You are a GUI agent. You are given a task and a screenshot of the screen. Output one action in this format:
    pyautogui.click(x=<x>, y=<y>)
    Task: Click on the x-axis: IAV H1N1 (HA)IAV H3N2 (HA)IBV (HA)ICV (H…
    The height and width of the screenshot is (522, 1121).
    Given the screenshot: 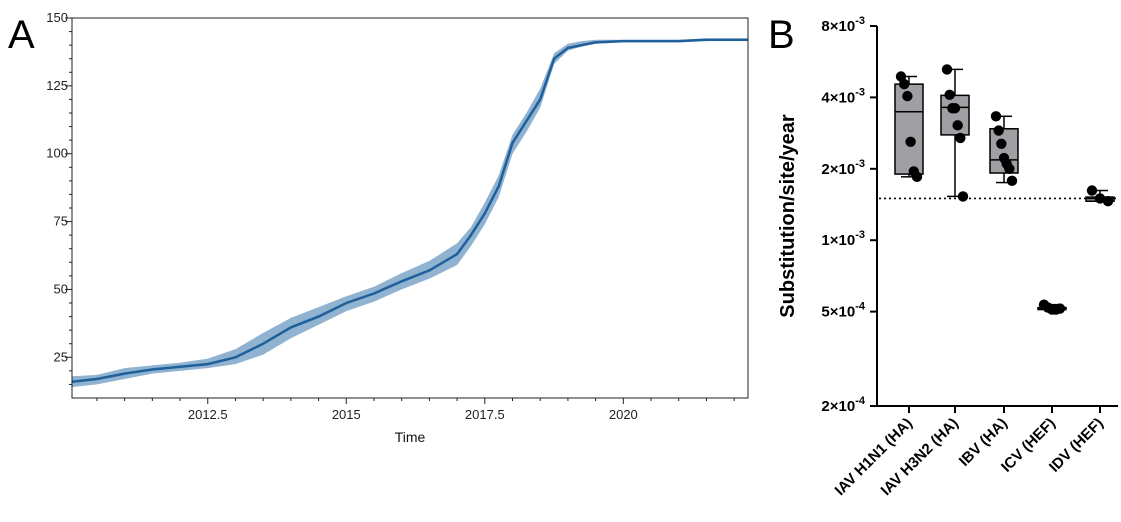 What is the action you would take?
    pyautogui.click(x=975, y=452)
    